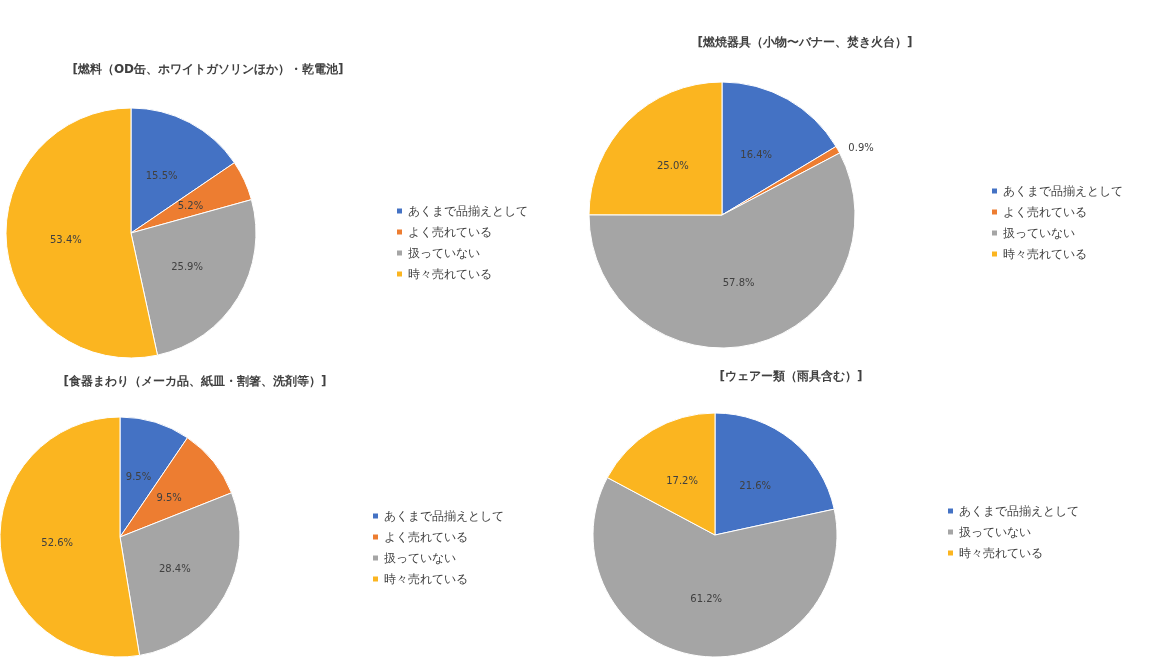 This screenshot has width=1158, height=667. What do you see at coordinates (65, 240) in the screenshot?
I see `data-label: 53.4%` at bounding box center [65, 240].